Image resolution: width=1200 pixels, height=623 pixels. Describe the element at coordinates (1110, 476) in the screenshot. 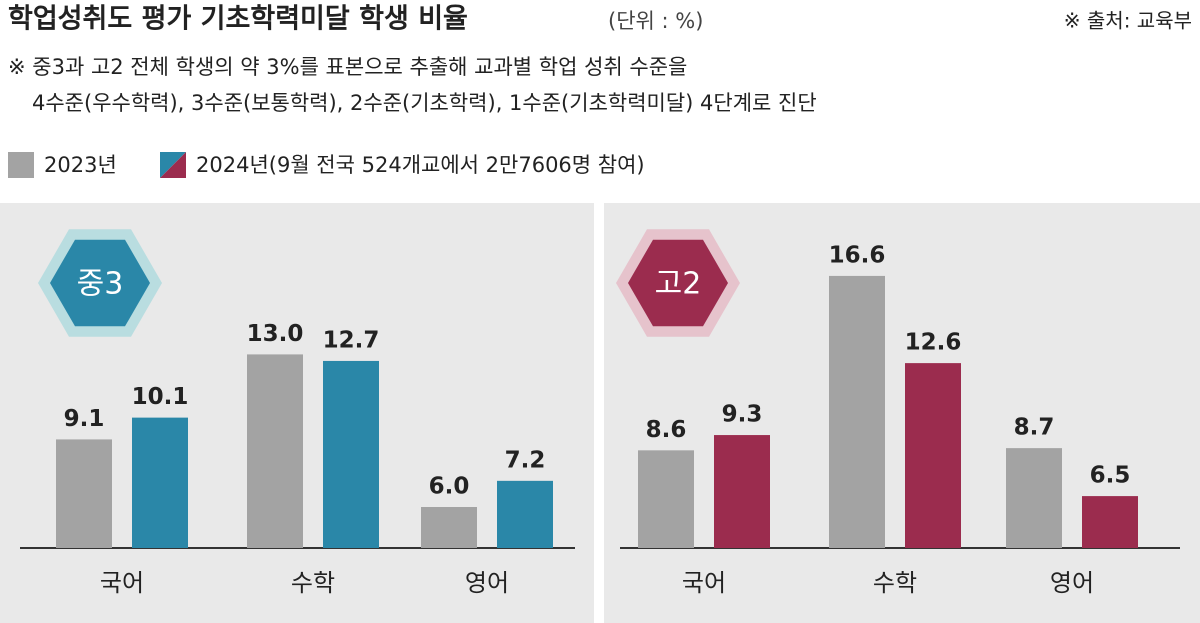

I see `value-label: 6.5` at that location.